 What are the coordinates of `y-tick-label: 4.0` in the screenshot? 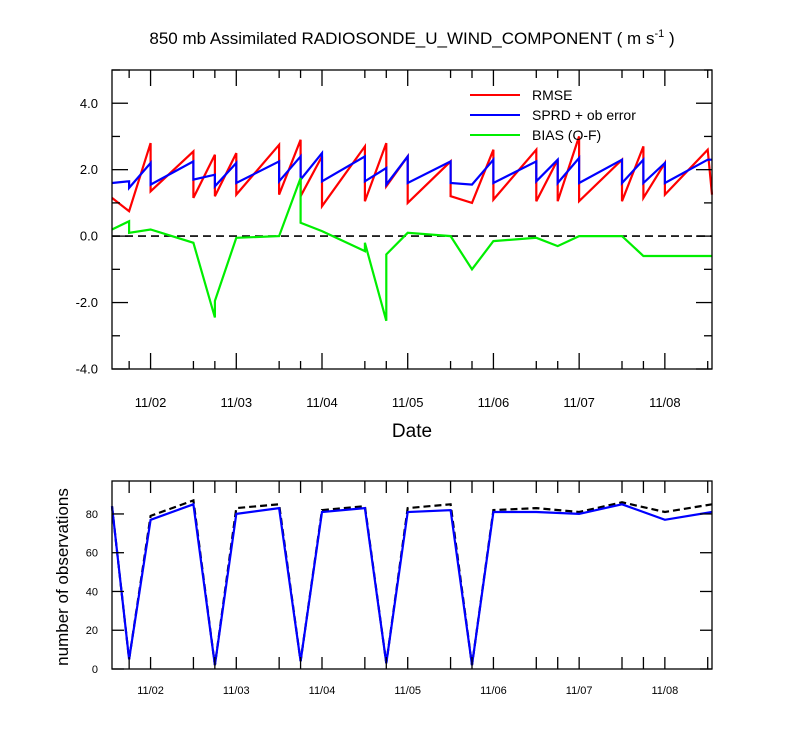 It's located at (89, 103).